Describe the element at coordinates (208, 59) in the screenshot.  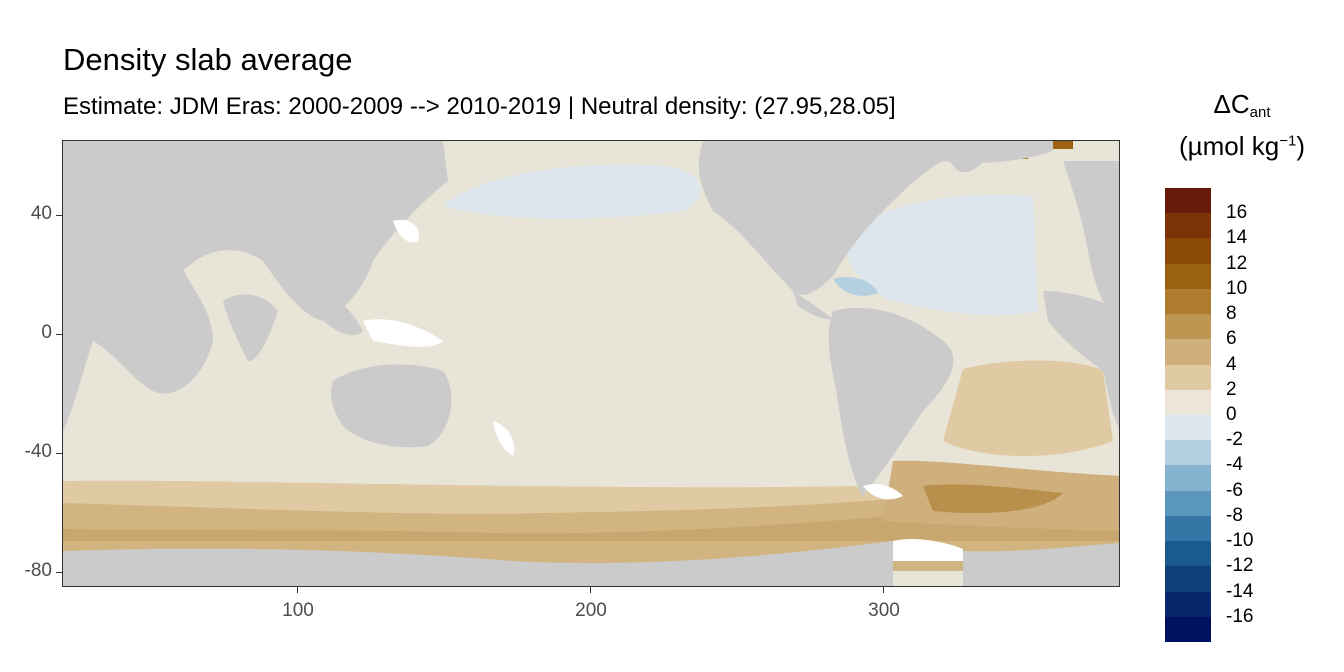
I see `plot-title: Density slab average` at that location.